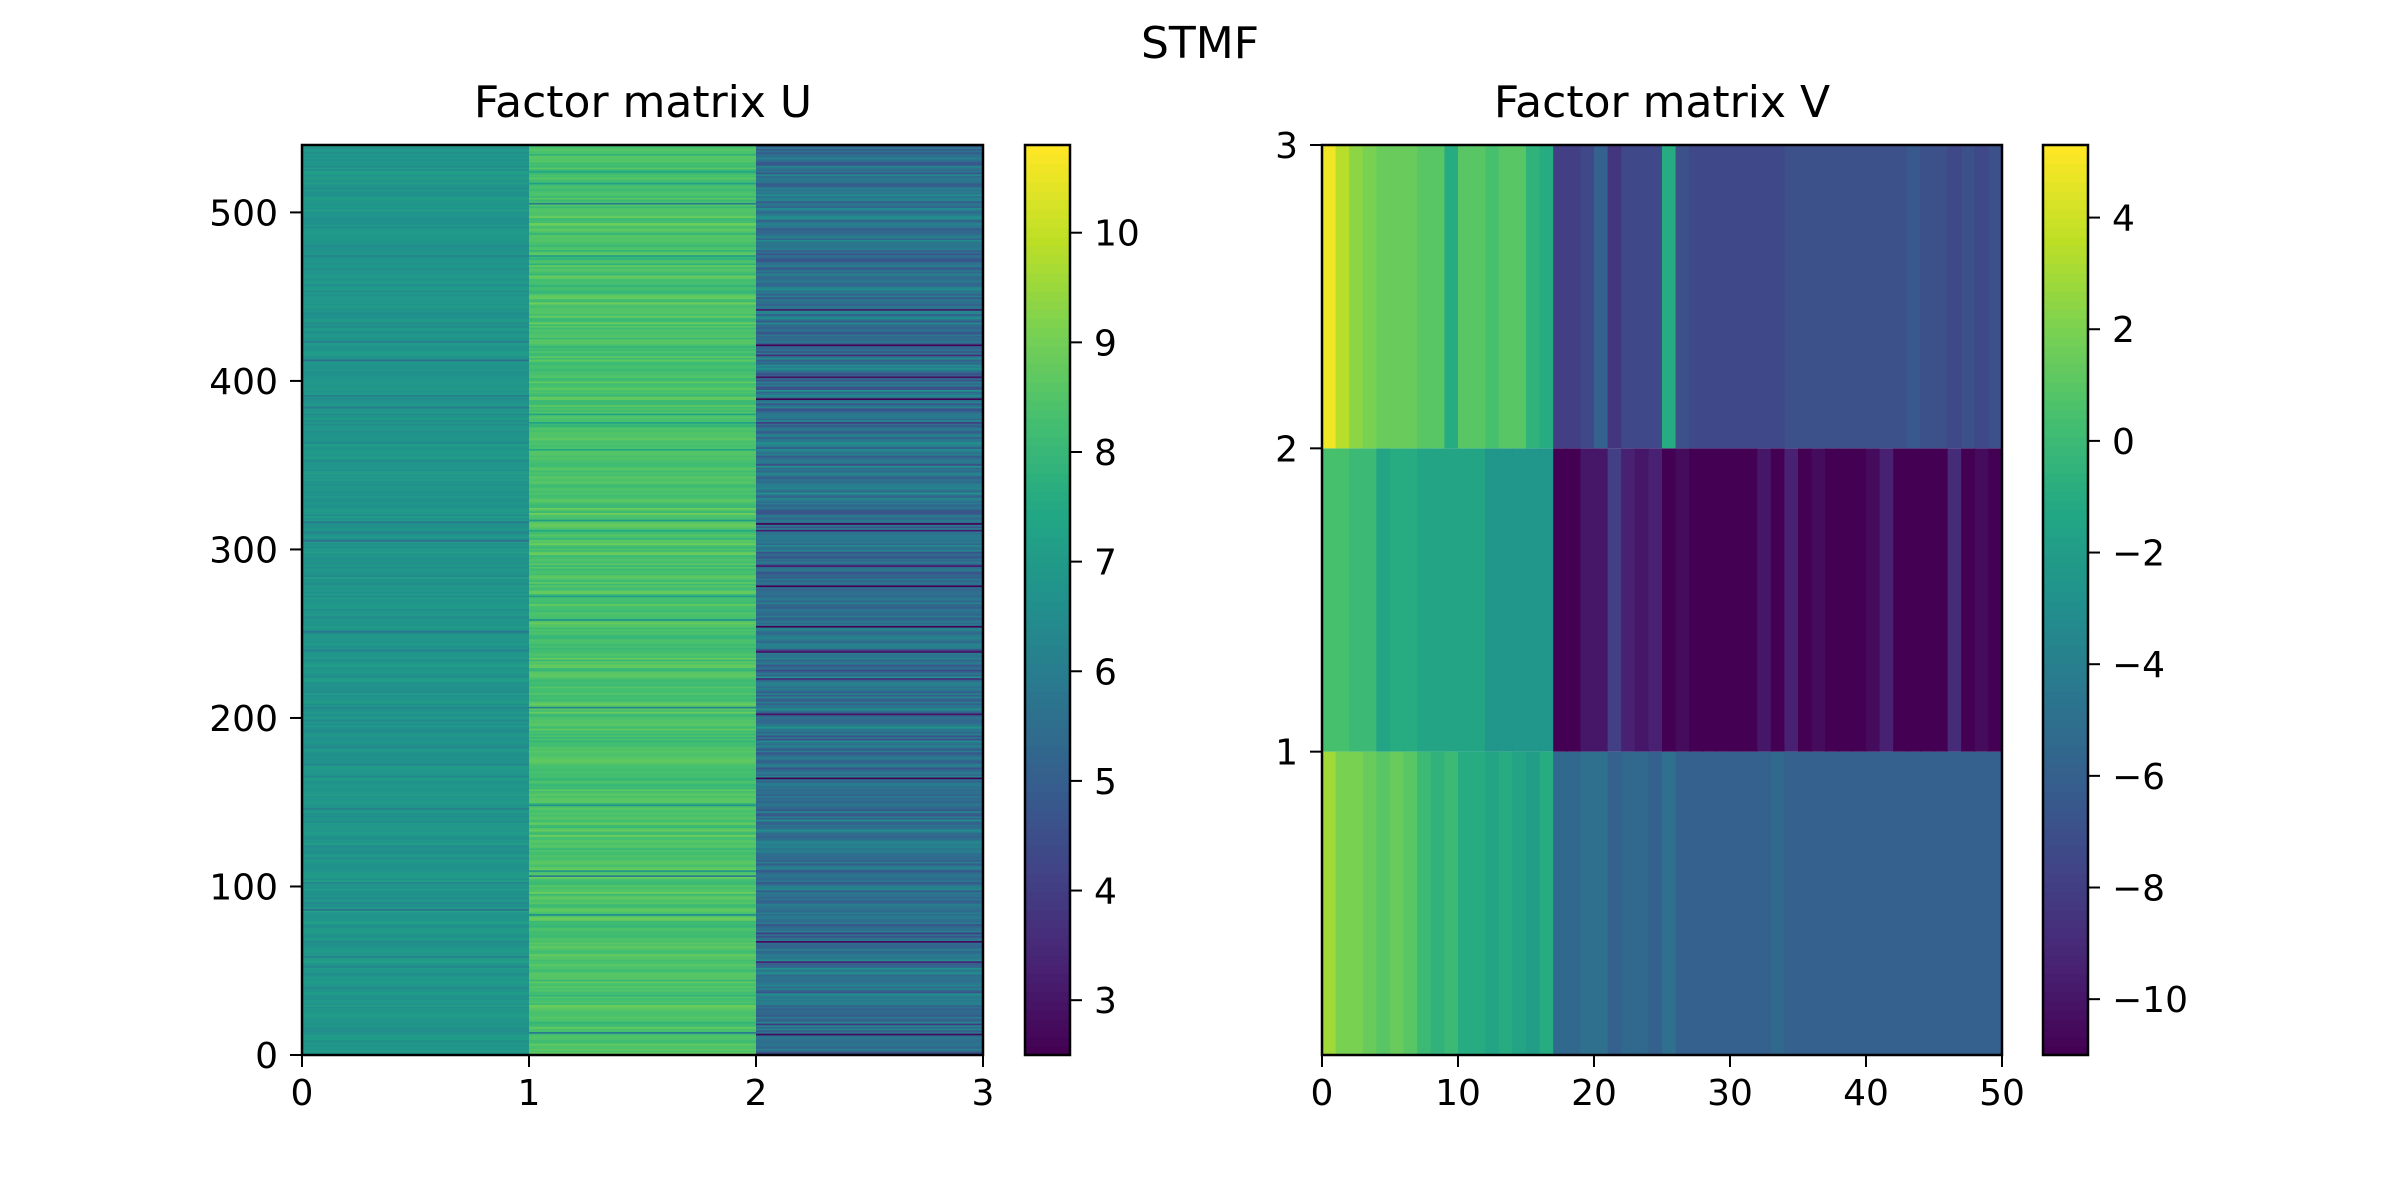 This screenshot has width=2400, height=1200. What do you see at coordinates (2123, 219) in the screenshot?
I see `v-colorbar-tick-label: 4` at bounding box center [2123, 219].